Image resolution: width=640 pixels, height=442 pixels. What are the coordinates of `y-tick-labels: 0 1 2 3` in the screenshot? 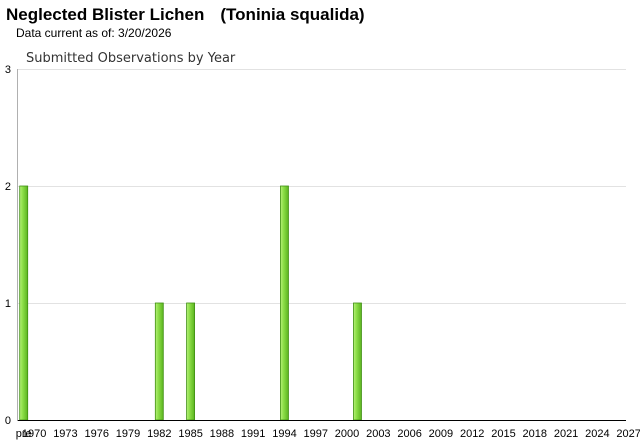 It's located at (8, 245).